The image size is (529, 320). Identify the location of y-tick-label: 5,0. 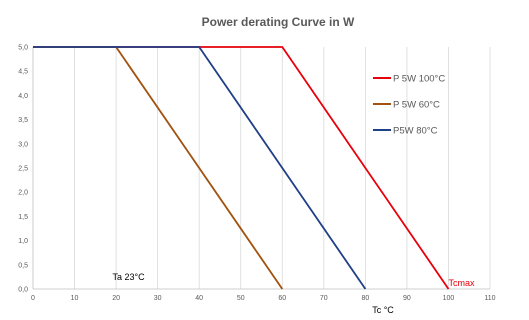
(23, 48).